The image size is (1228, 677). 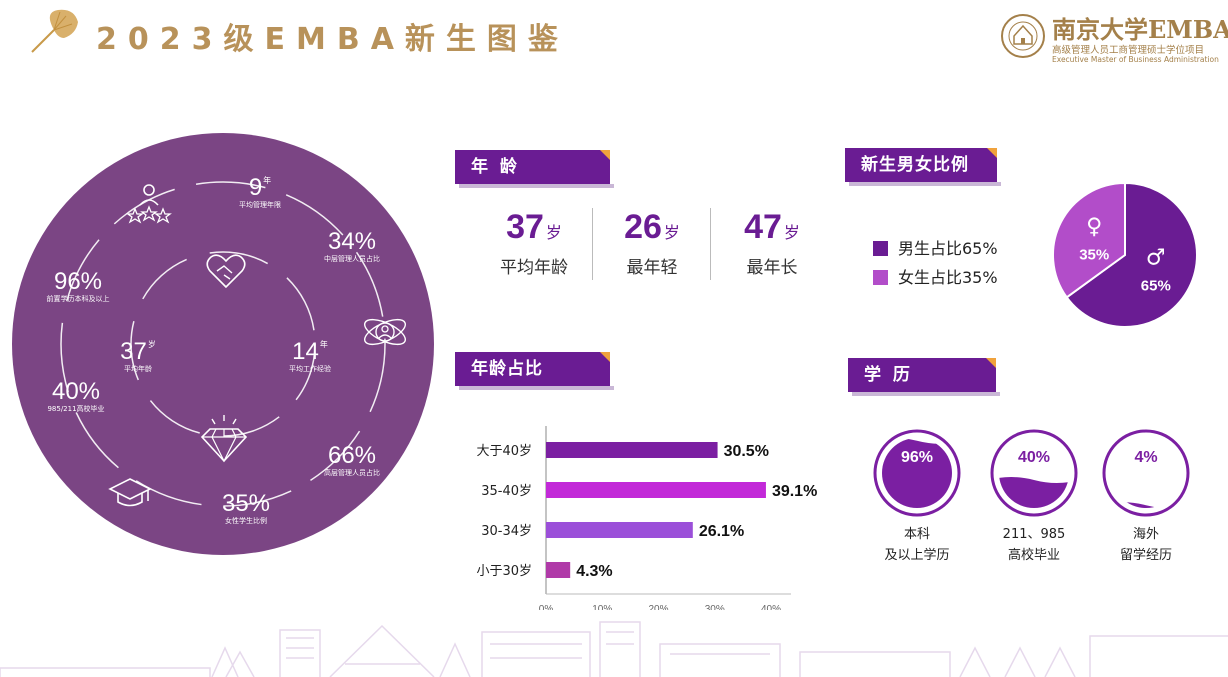 I want to click on graduation-cap-icon, so click(x=130, y=492).